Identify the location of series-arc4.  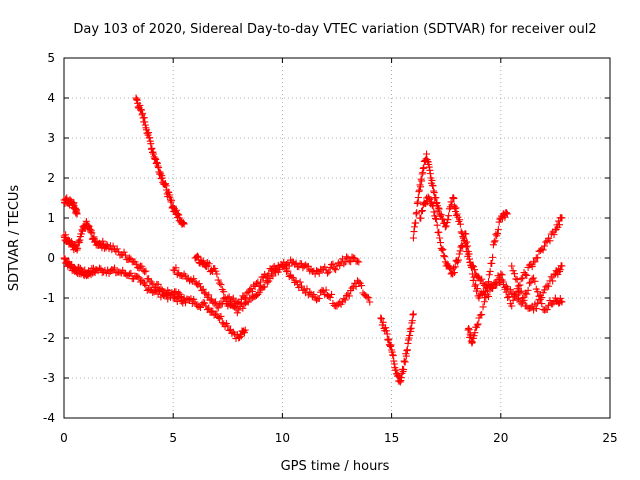
(160, 161).